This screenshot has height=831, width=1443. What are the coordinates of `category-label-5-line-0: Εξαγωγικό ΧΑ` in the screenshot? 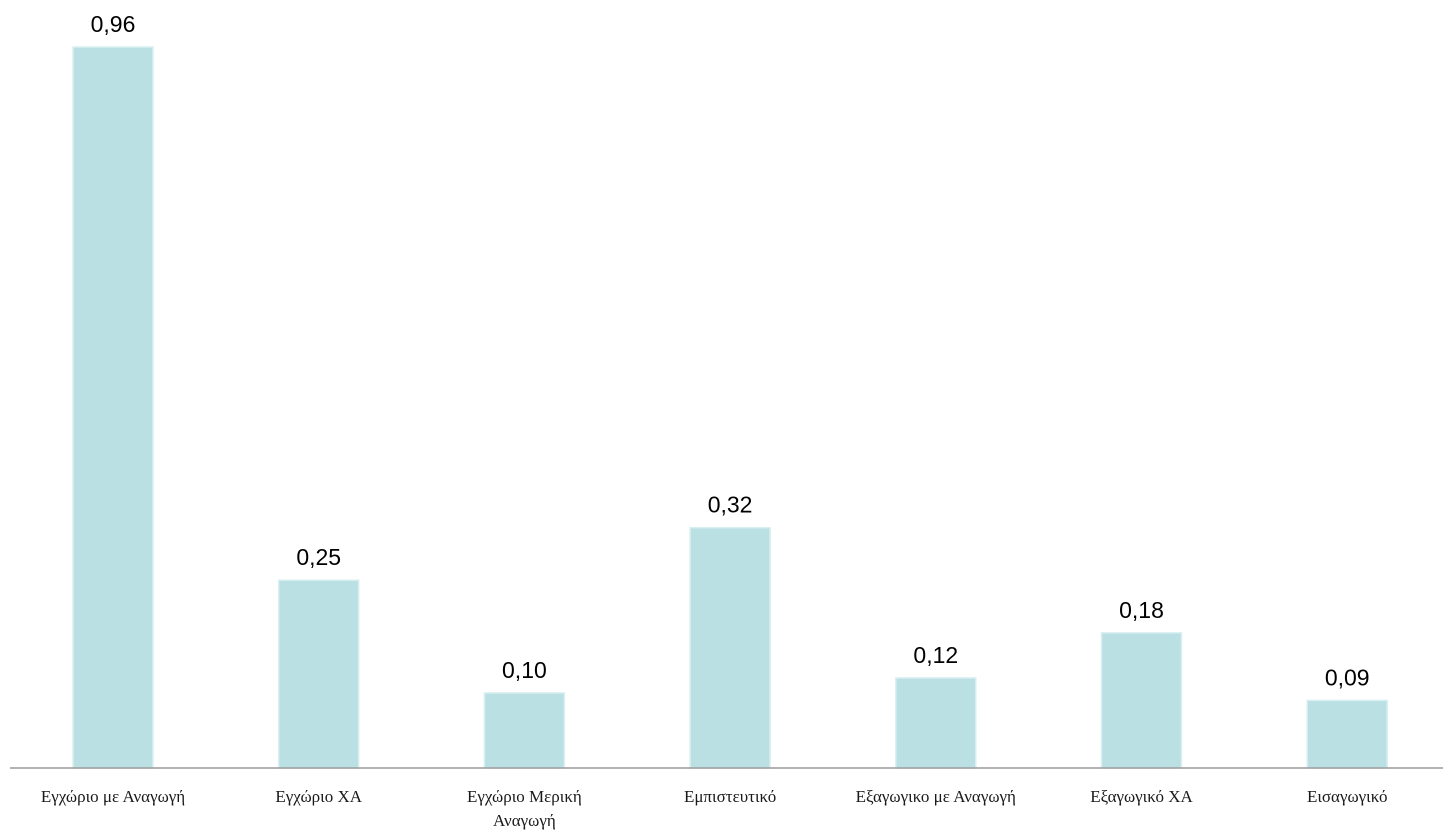 It's located at (1141, 796).